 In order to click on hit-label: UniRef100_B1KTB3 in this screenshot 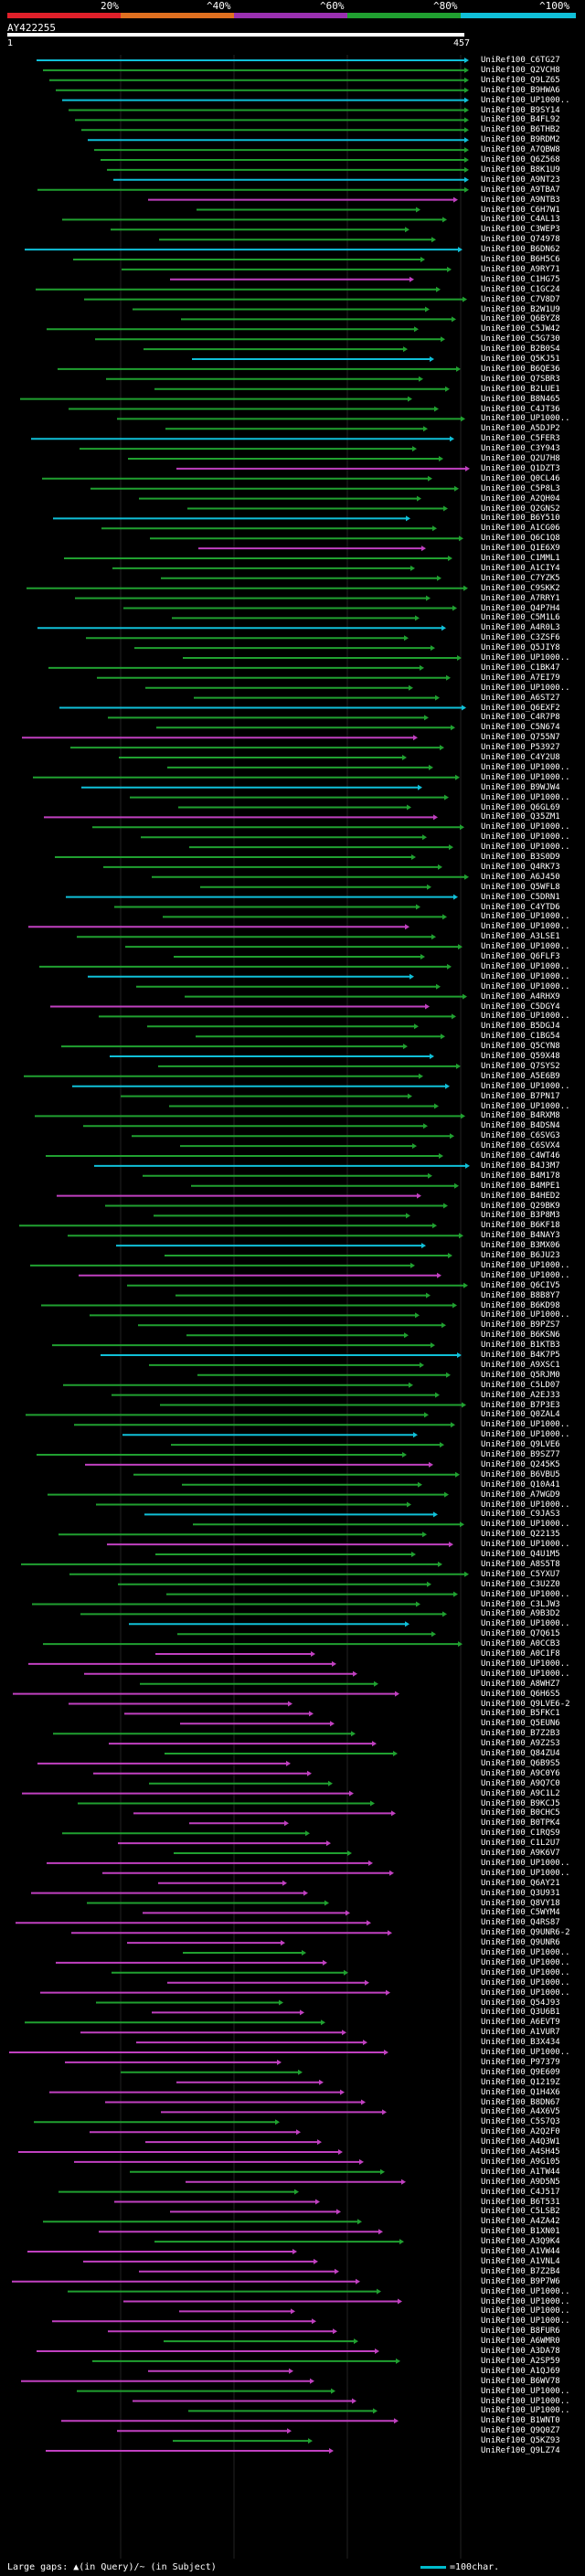, I will do `click(520, 1346)`.